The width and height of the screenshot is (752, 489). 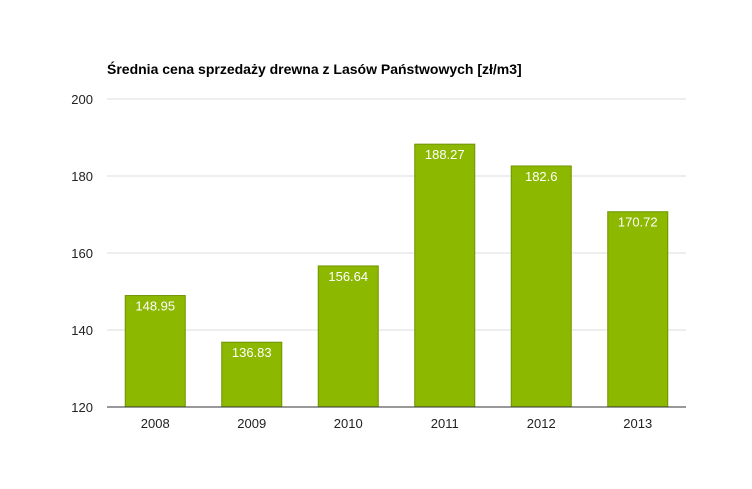 I want to click on x-tick-label-2009: 2009, so click(x=251, y=423).